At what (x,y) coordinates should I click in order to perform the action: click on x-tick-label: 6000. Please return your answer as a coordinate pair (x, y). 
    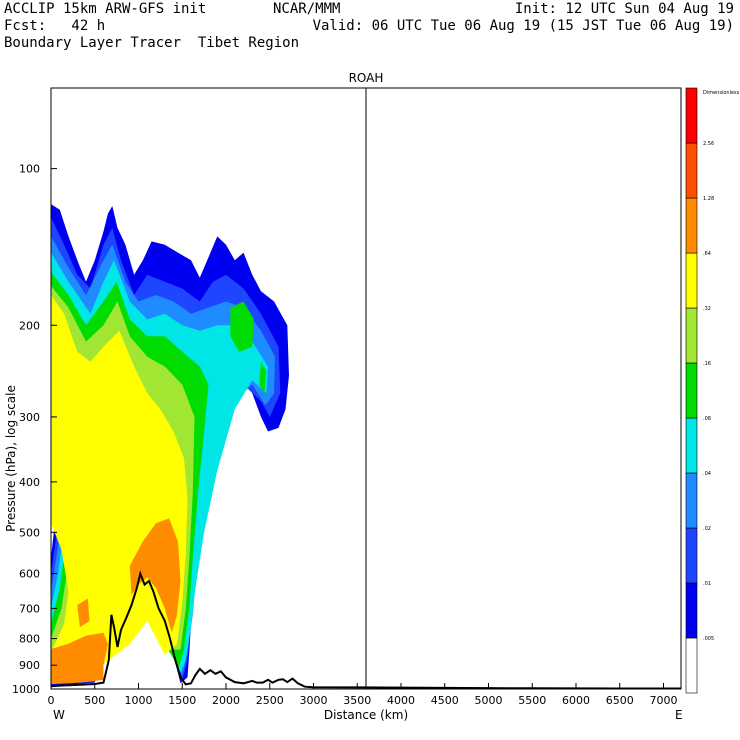
    Looking at the image, I should click on (576, 700).